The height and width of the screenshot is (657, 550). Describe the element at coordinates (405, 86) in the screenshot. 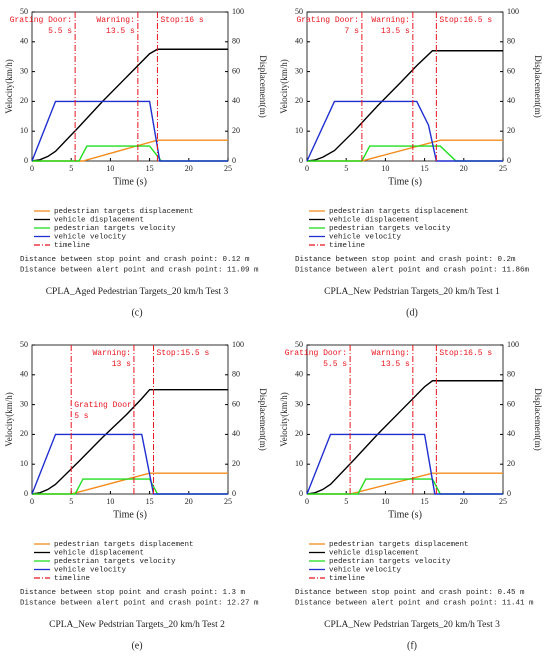

I see `plot-frame` at that location.